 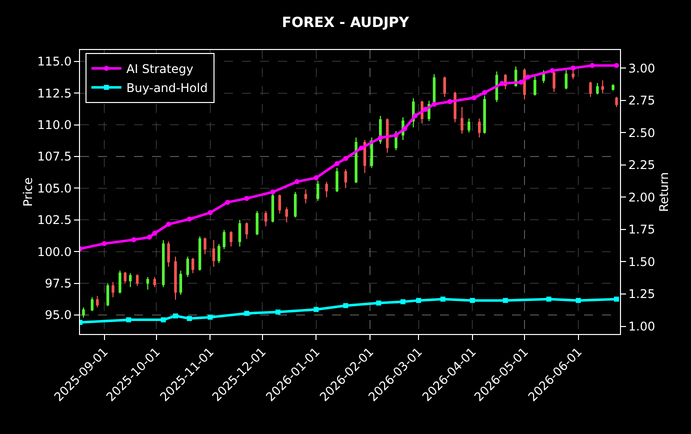 I want to click on y2-tick-label: 1.50, so click(x=642, y=261).